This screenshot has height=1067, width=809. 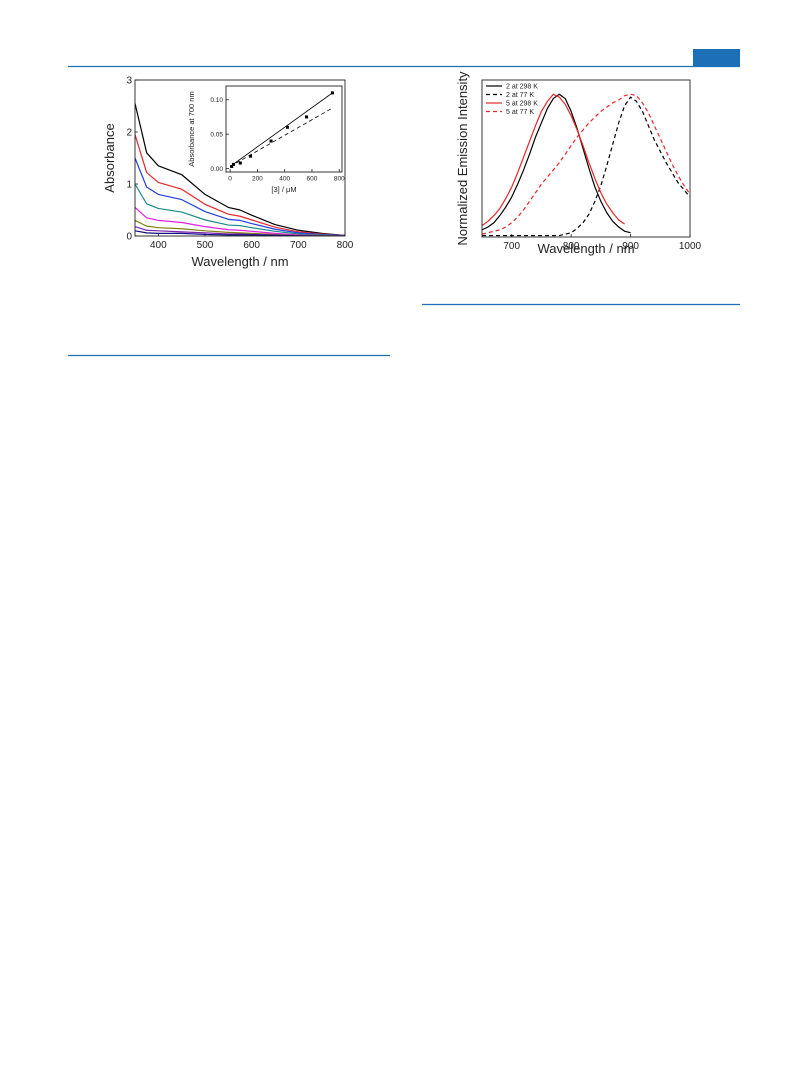 I want to click on x-axis-label: [3] / μM, so click(x=283, y=189).